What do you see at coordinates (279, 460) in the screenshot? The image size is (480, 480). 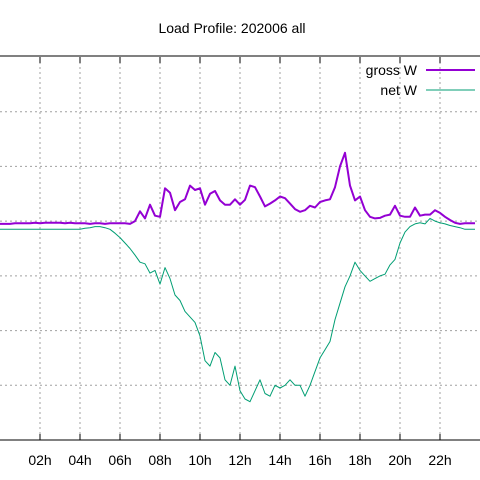 I see `x-tick-label: 14h` at bounding box center [279, 460].